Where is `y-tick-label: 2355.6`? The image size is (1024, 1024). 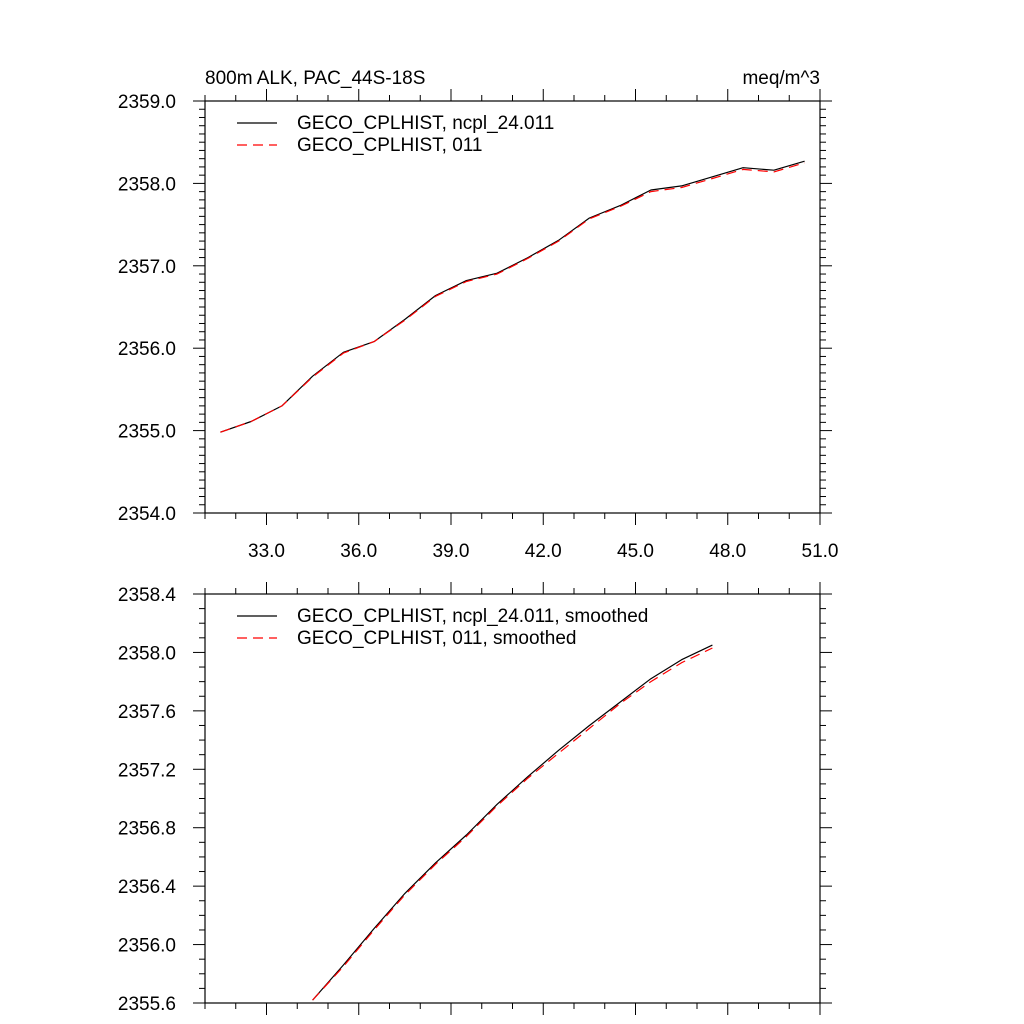 y-tick-label: 2355.6 is located at coordinates (147, 1004).